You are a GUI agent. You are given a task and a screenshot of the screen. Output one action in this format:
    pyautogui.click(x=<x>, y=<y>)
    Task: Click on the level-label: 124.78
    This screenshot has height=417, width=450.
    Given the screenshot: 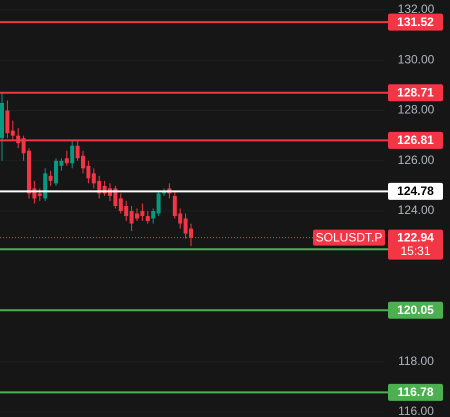 What is the action you would take?
    pyautogui.click(x=415, y=191)
    